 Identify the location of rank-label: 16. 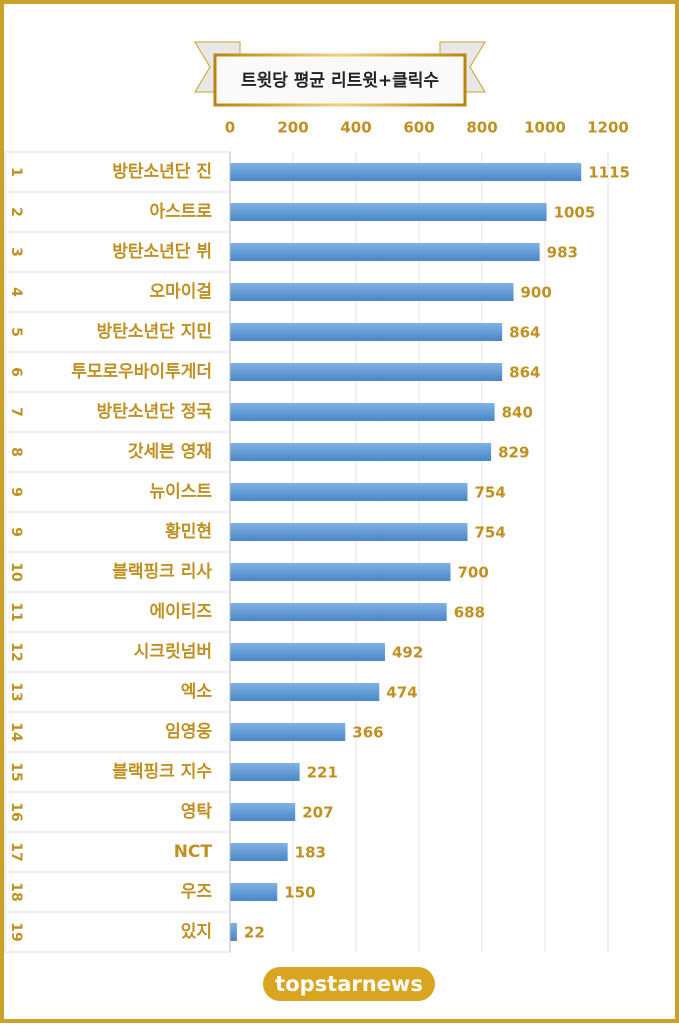
(16, 811).